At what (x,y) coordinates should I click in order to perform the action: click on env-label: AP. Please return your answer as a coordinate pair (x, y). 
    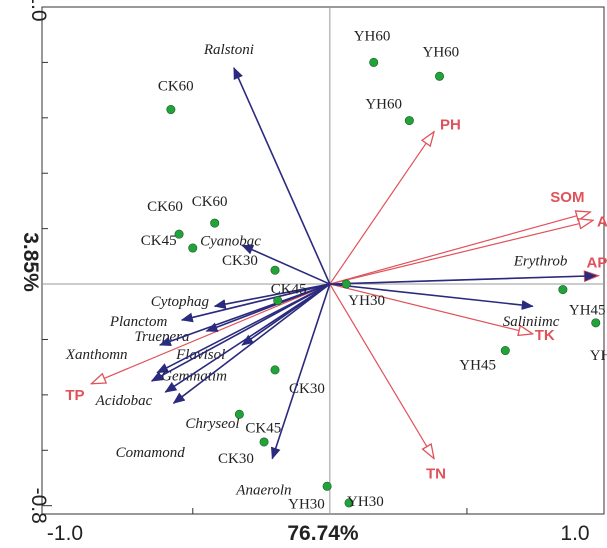
    Looking at the image, I should click on (597, 263).